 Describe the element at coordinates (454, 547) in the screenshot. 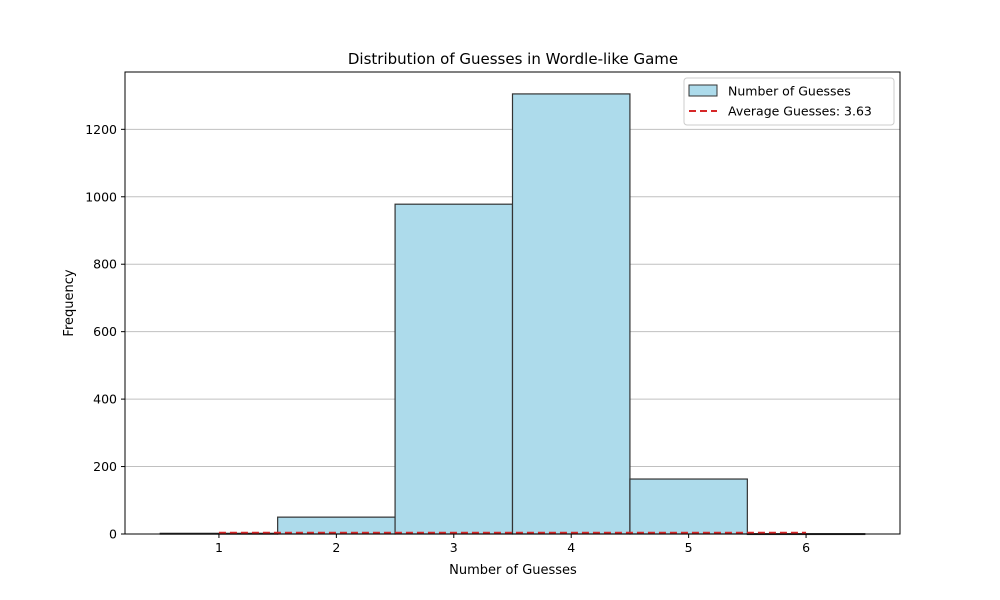

I see `x-tick-label: 3` at that location.